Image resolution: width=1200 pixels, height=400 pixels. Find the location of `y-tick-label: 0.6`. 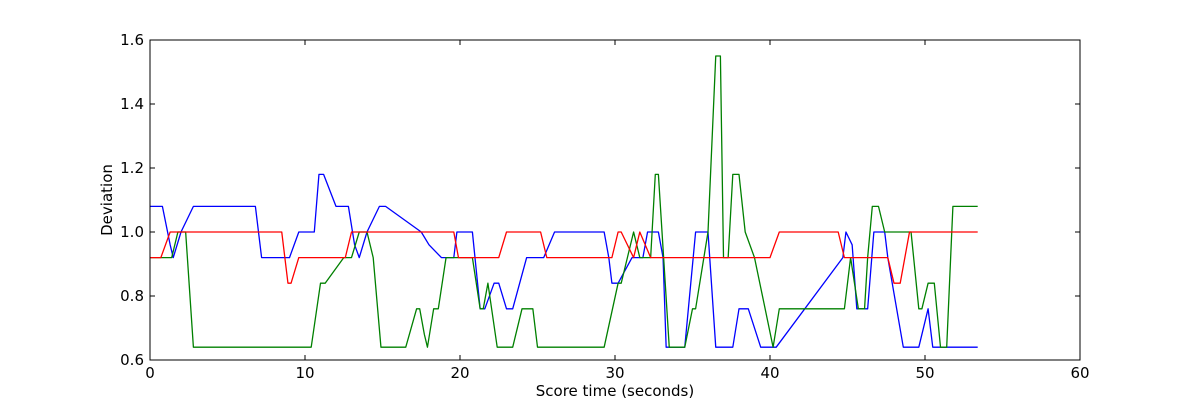

y-tick-label: 0.6 is located at coordinates (132, 360).